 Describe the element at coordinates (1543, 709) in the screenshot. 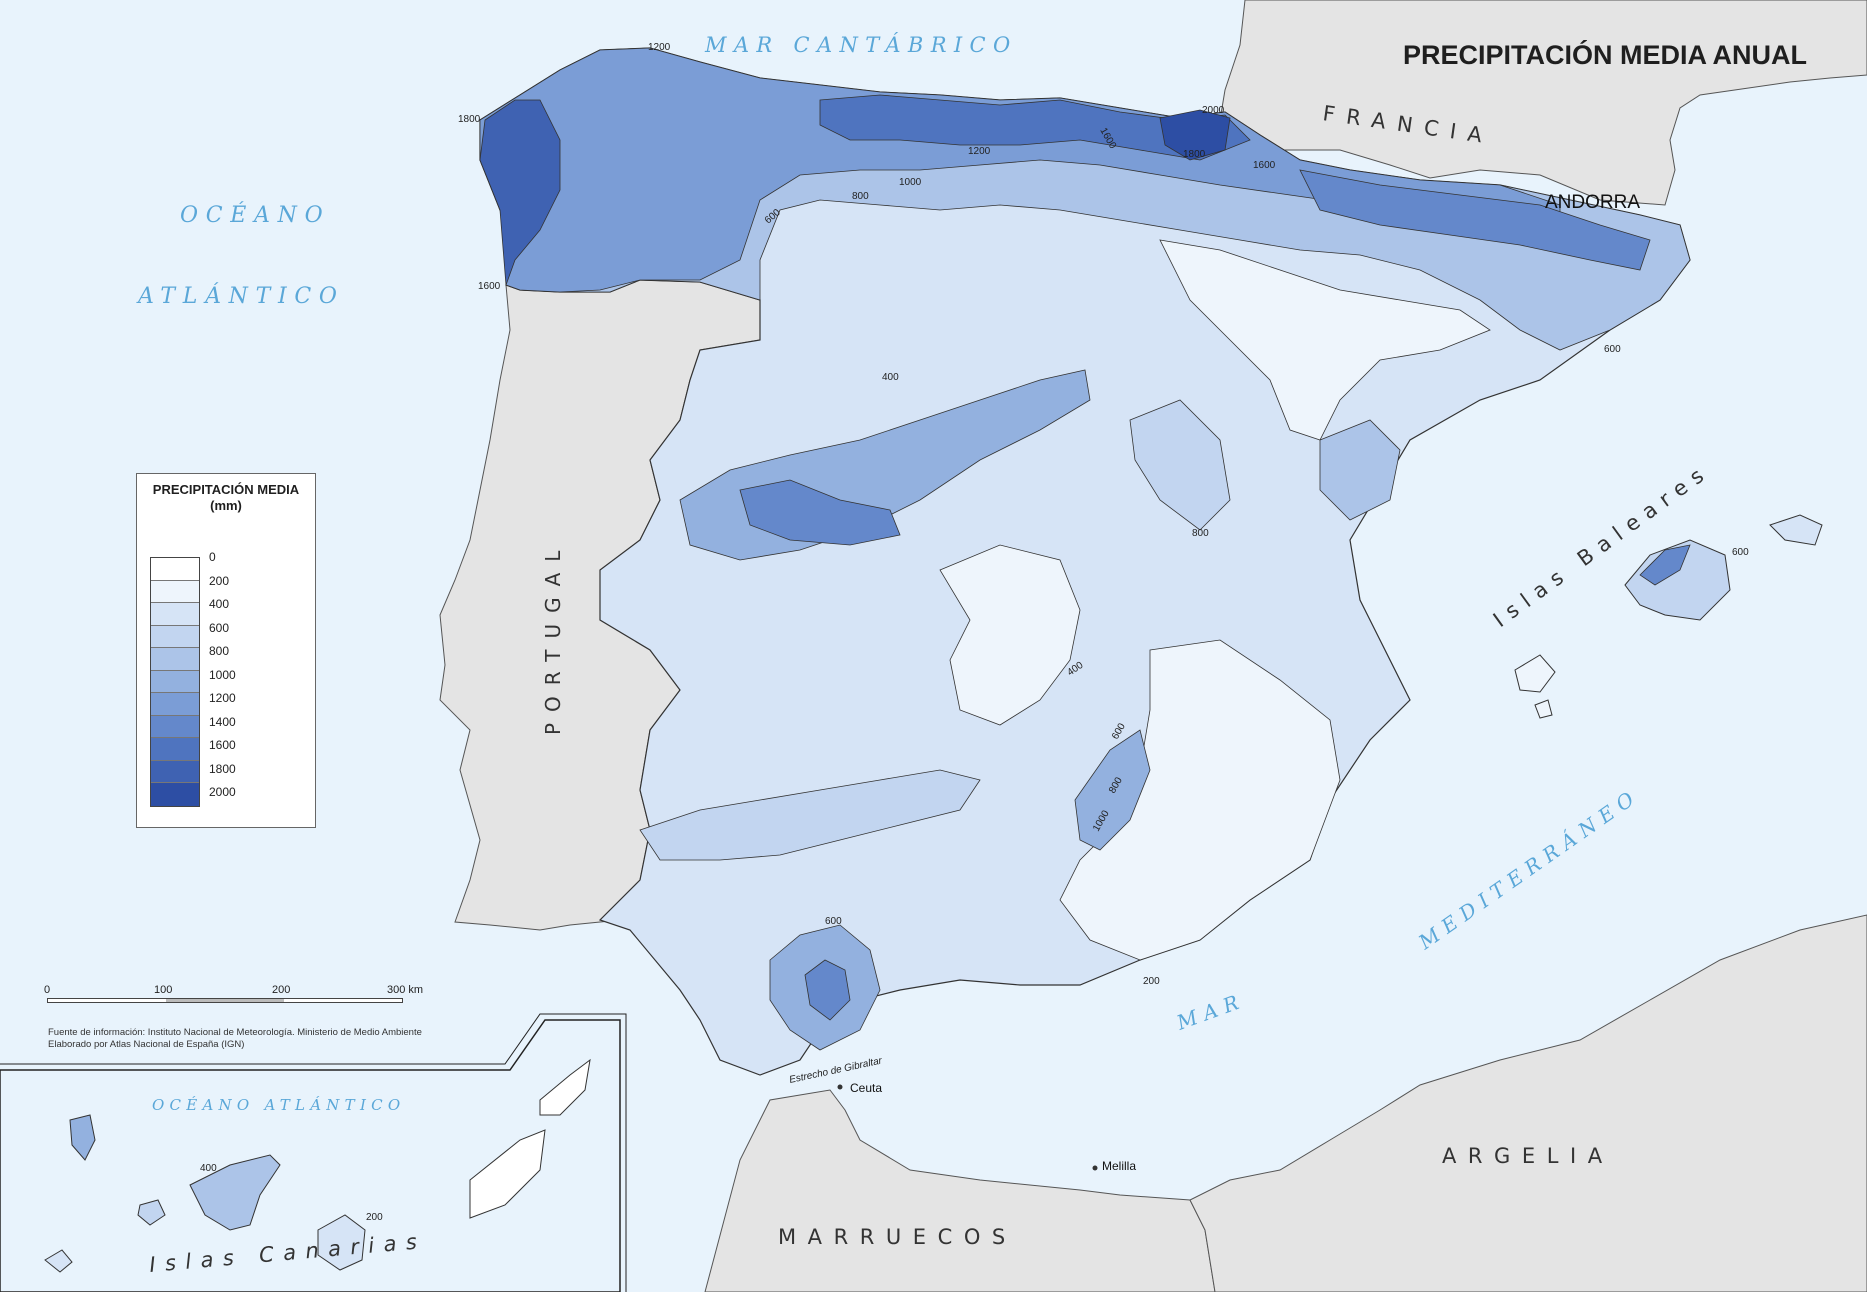

I see `formentera-island` at that location.